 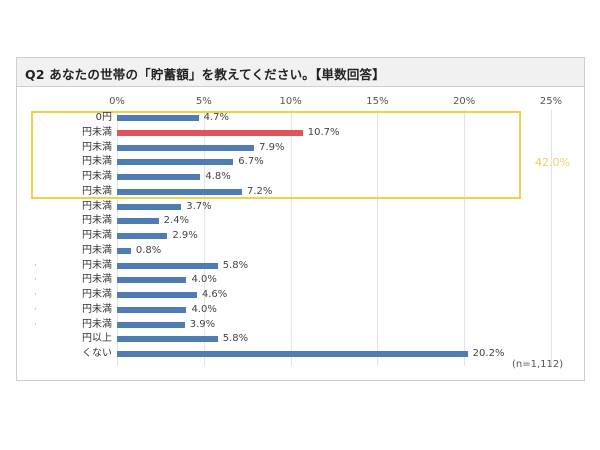 I want to click on bar-row: 円未満 10.7%, so click(x=300, y=133).